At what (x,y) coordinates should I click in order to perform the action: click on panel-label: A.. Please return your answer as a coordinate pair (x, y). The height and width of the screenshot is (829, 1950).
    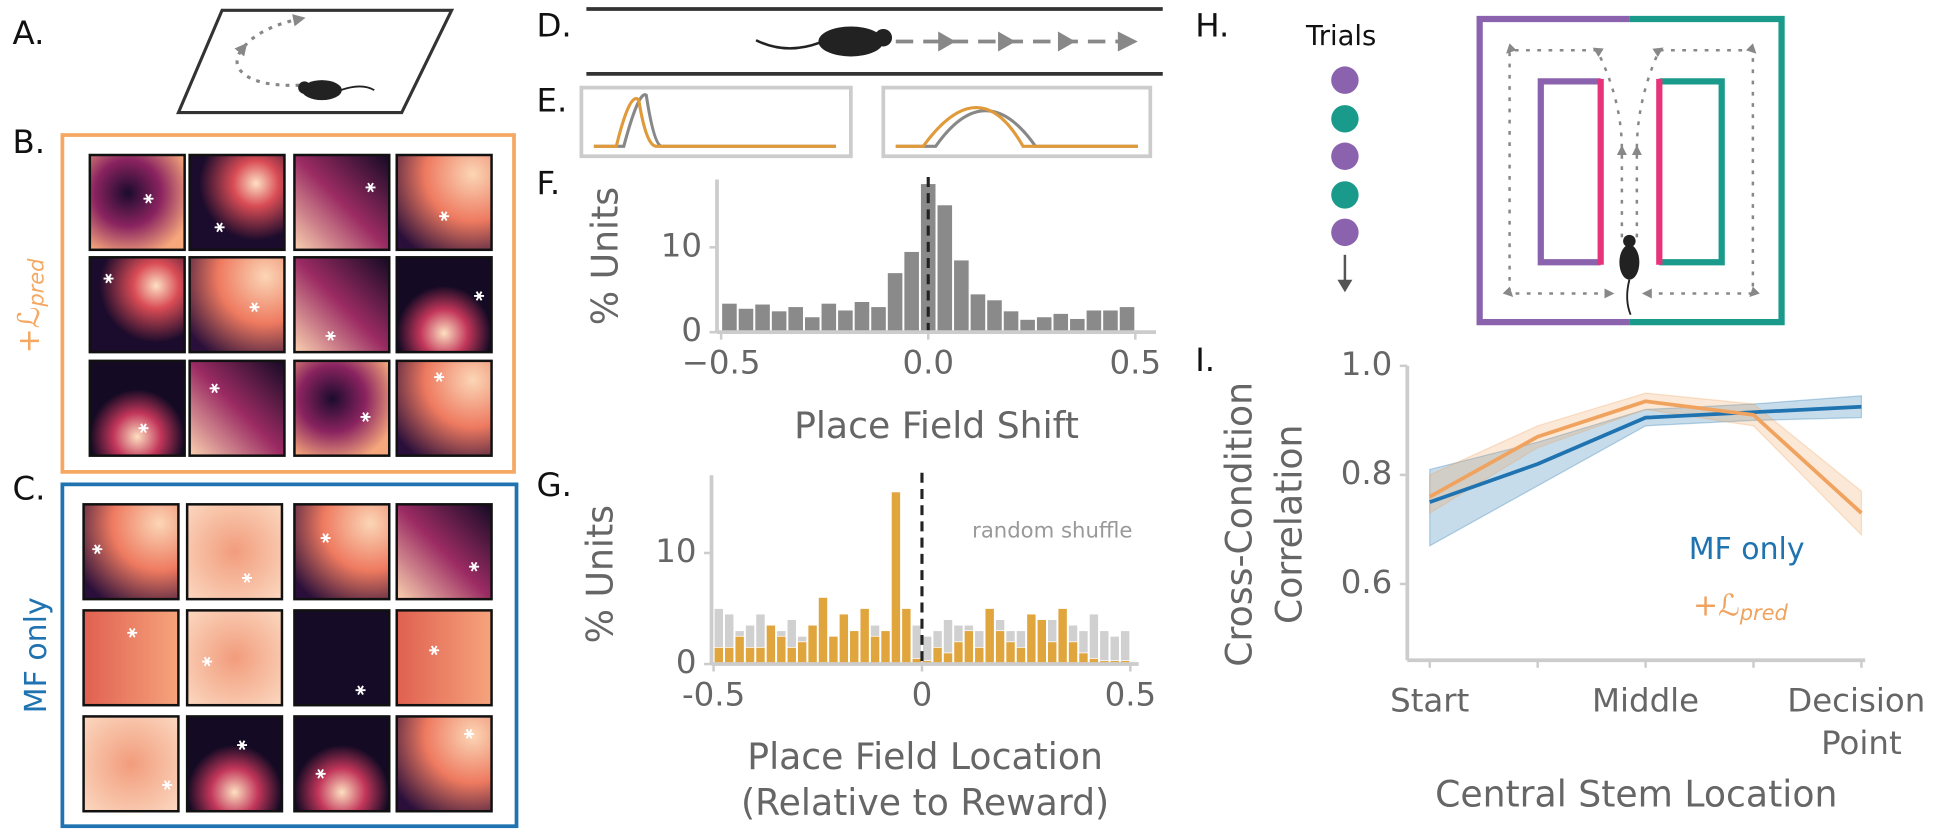
    Looking at the image, I should click on (28, 33).